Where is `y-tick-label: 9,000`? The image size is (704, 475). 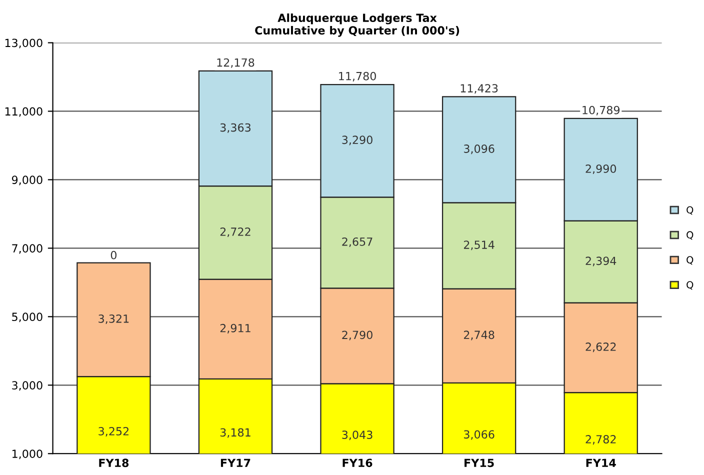 y-tick-label: 9,000 is located at coordinates (27, 181).